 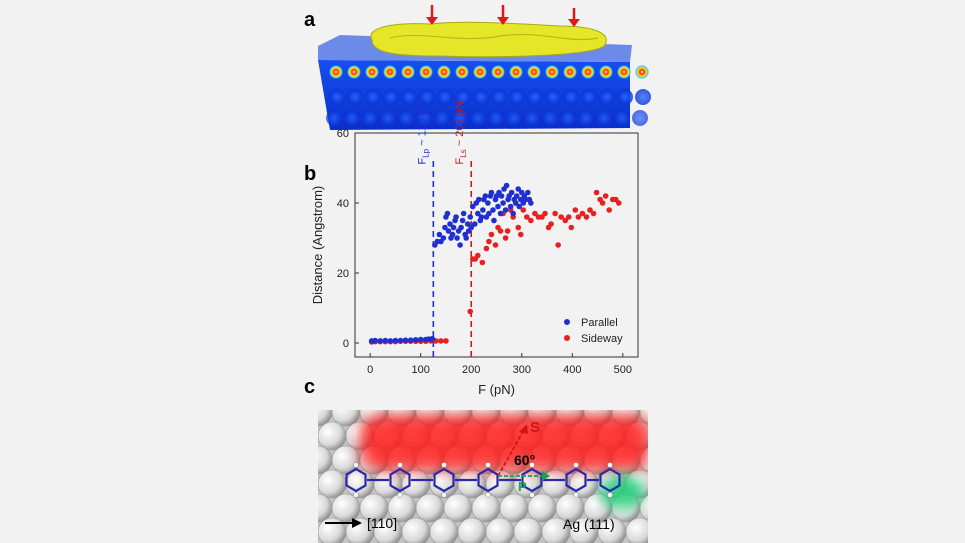 I want to click on threshold-annotations: FLp ~ 125 pN FLs ~ 200 pN, so click(x=444, y=229).